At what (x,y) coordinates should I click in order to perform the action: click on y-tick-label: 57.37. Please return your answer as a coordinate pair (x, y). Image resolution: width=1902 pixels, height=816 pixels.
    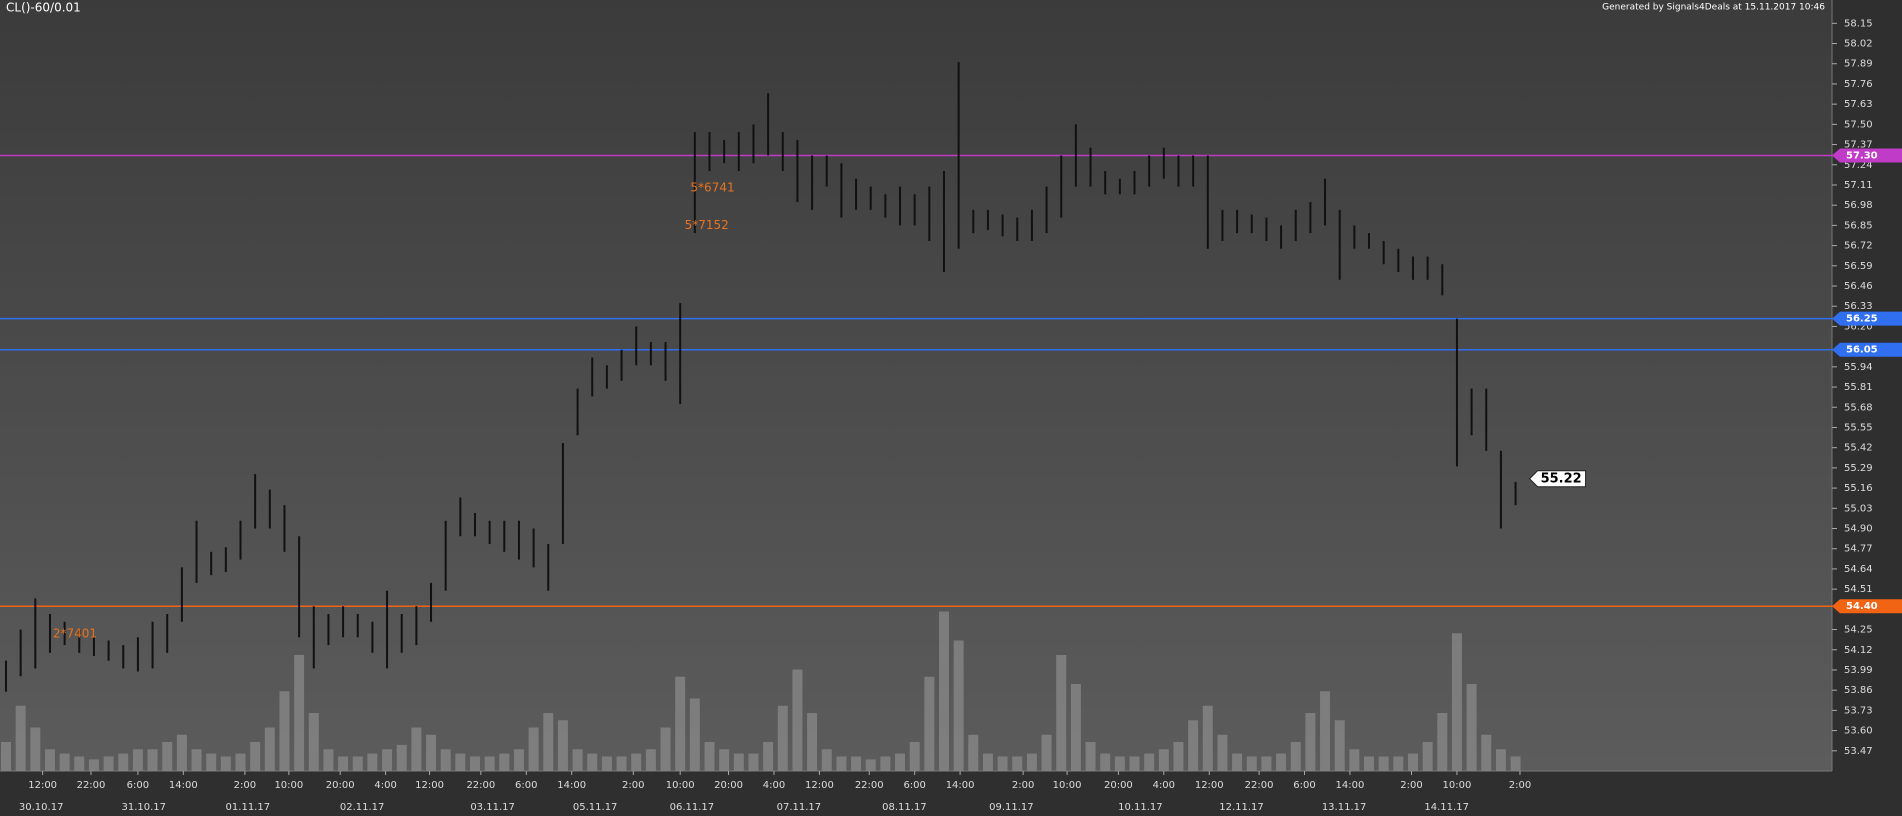
    Looking at the image, I should click on (1858, 145).